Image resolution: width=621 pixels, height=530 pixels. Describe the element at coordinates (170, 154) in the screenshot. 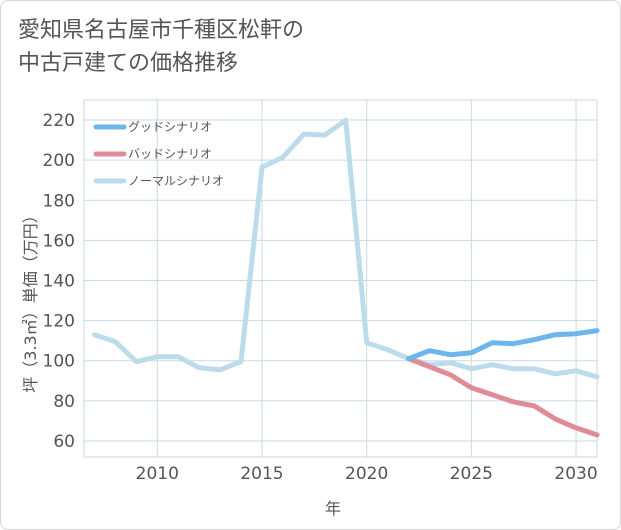

I see `legend-label-1: バッドシナリオ` at that location.